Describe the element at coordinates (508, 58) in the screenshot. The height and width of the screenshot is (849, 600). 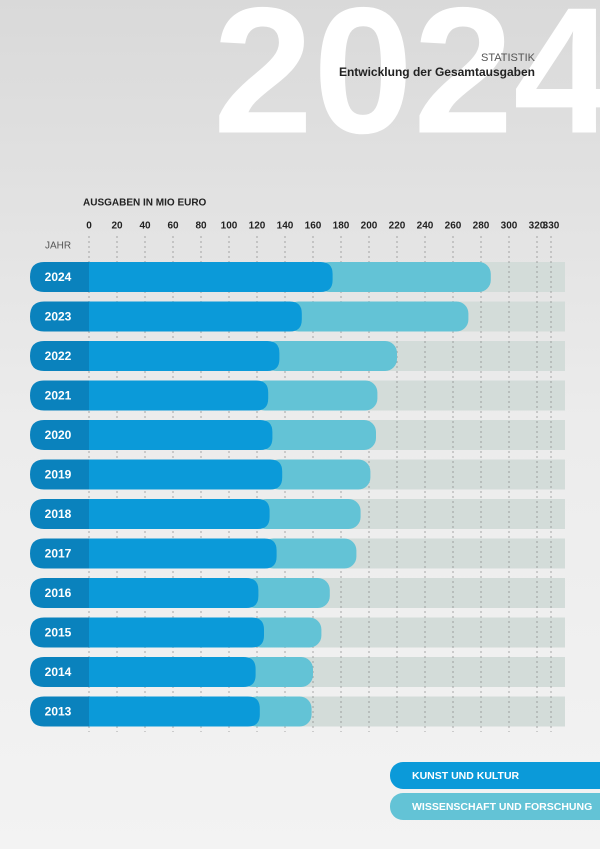
I see `subtitle: STATISTIK` at that location.